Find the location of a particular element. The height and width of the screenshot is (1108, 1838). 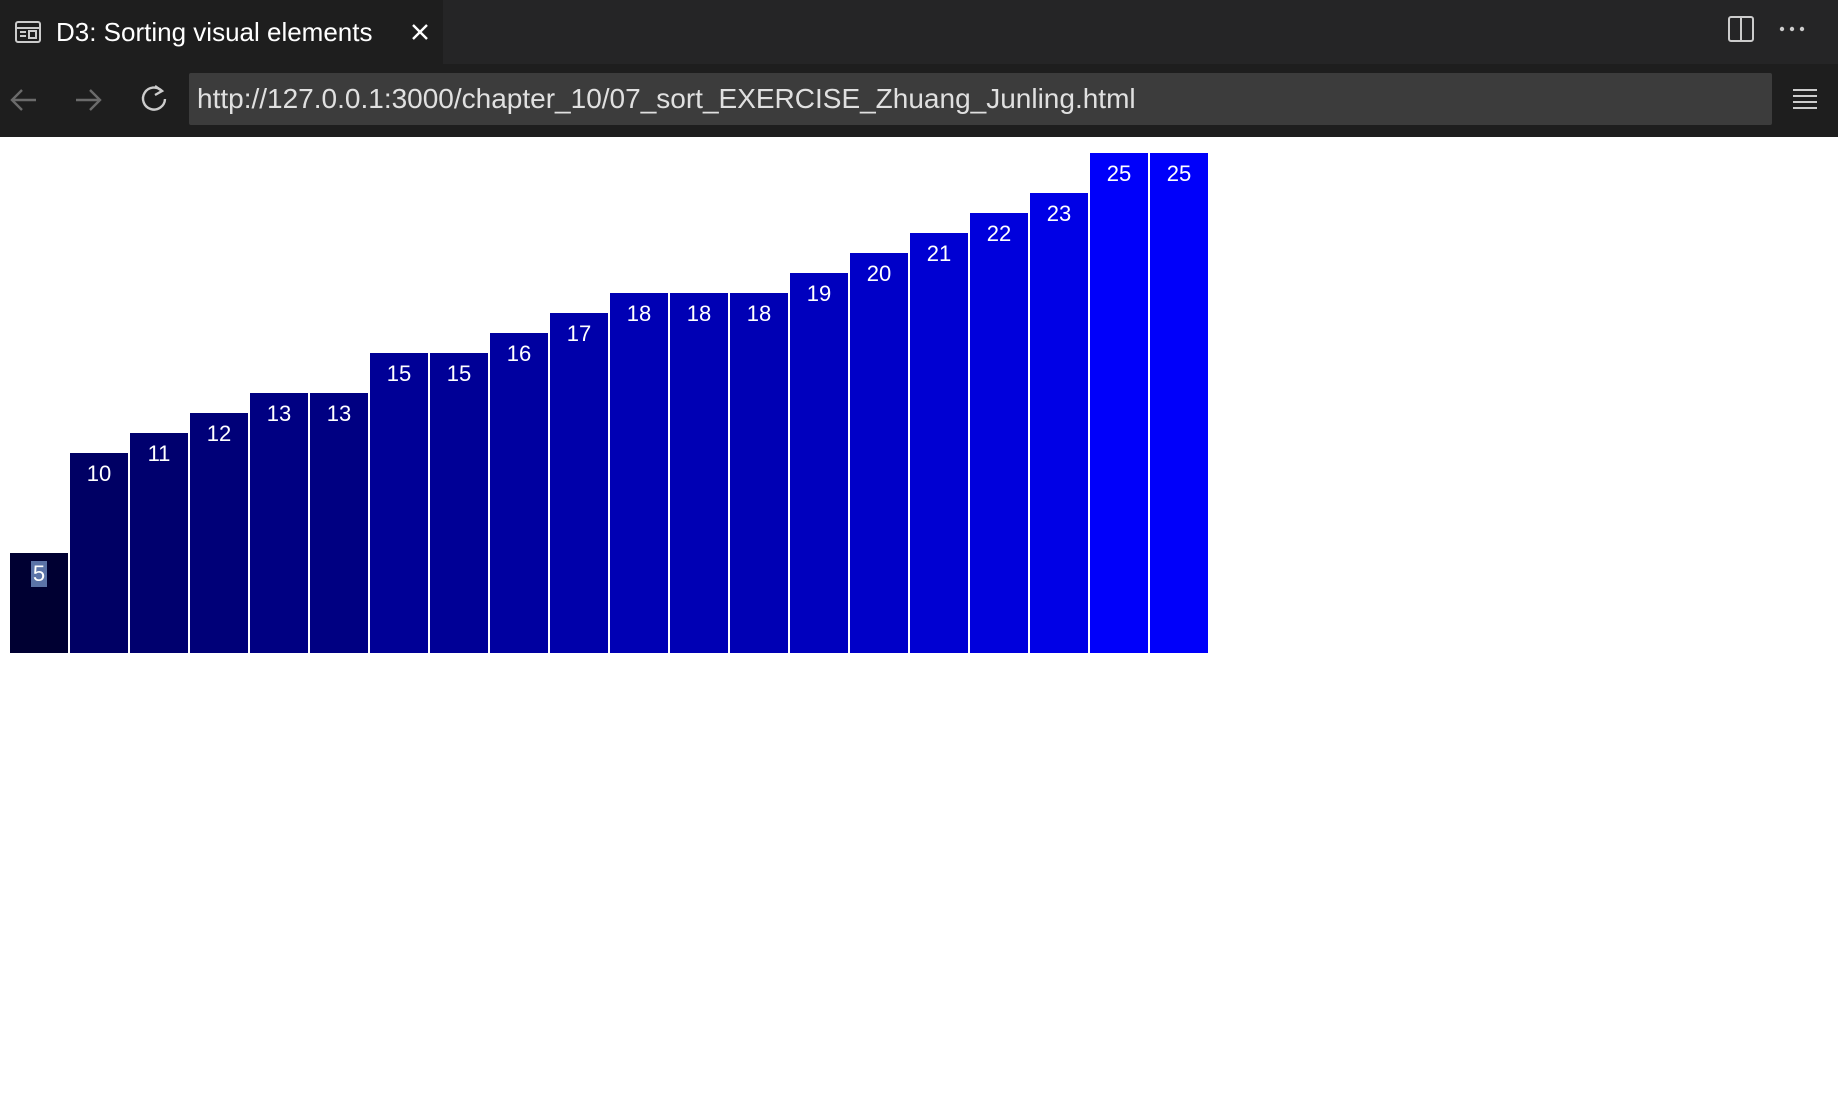

bar-label-10: 18 is located at coordinates (639, 313).